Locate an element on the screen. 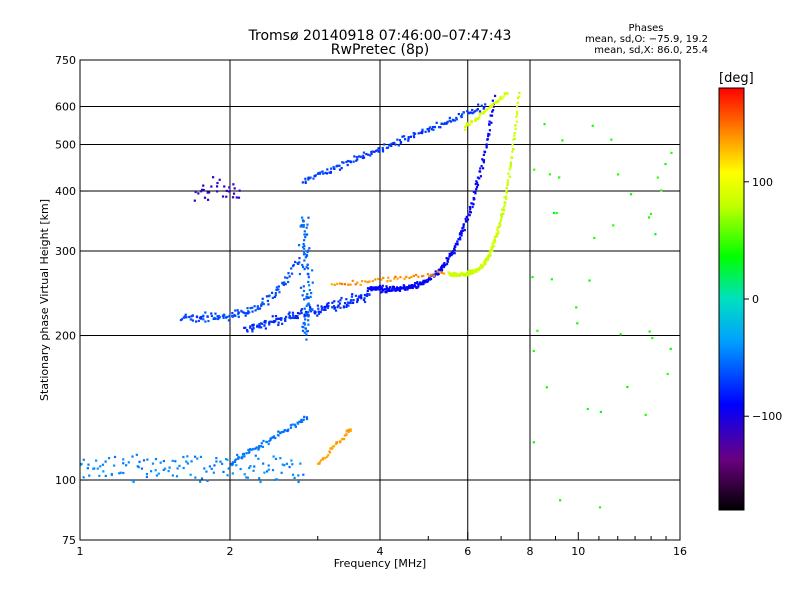 The height and width of the screenshot is (600, 800). phases-title: Phases is located at coordinates (645, 28).